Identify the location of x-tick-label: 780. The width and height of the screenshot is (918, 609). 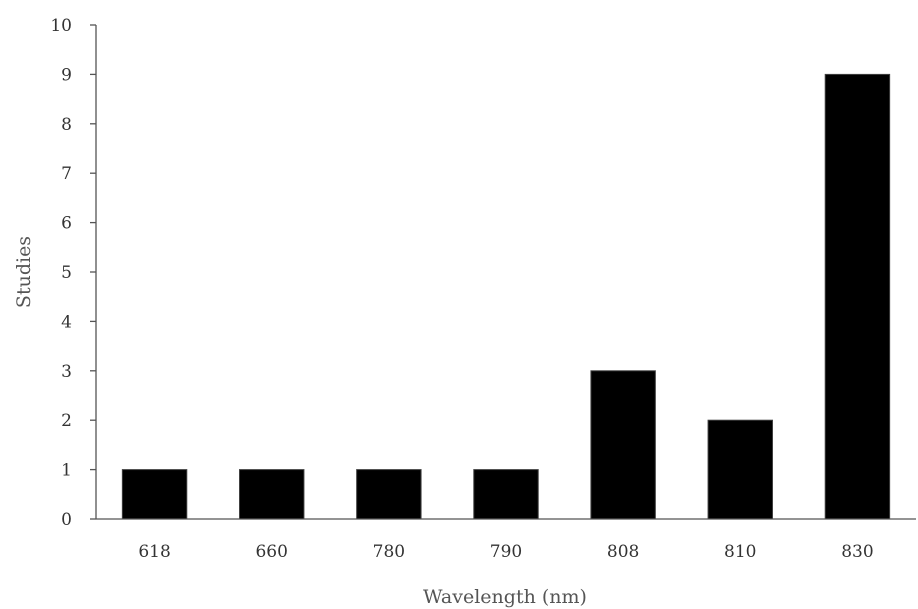
(389, 552).